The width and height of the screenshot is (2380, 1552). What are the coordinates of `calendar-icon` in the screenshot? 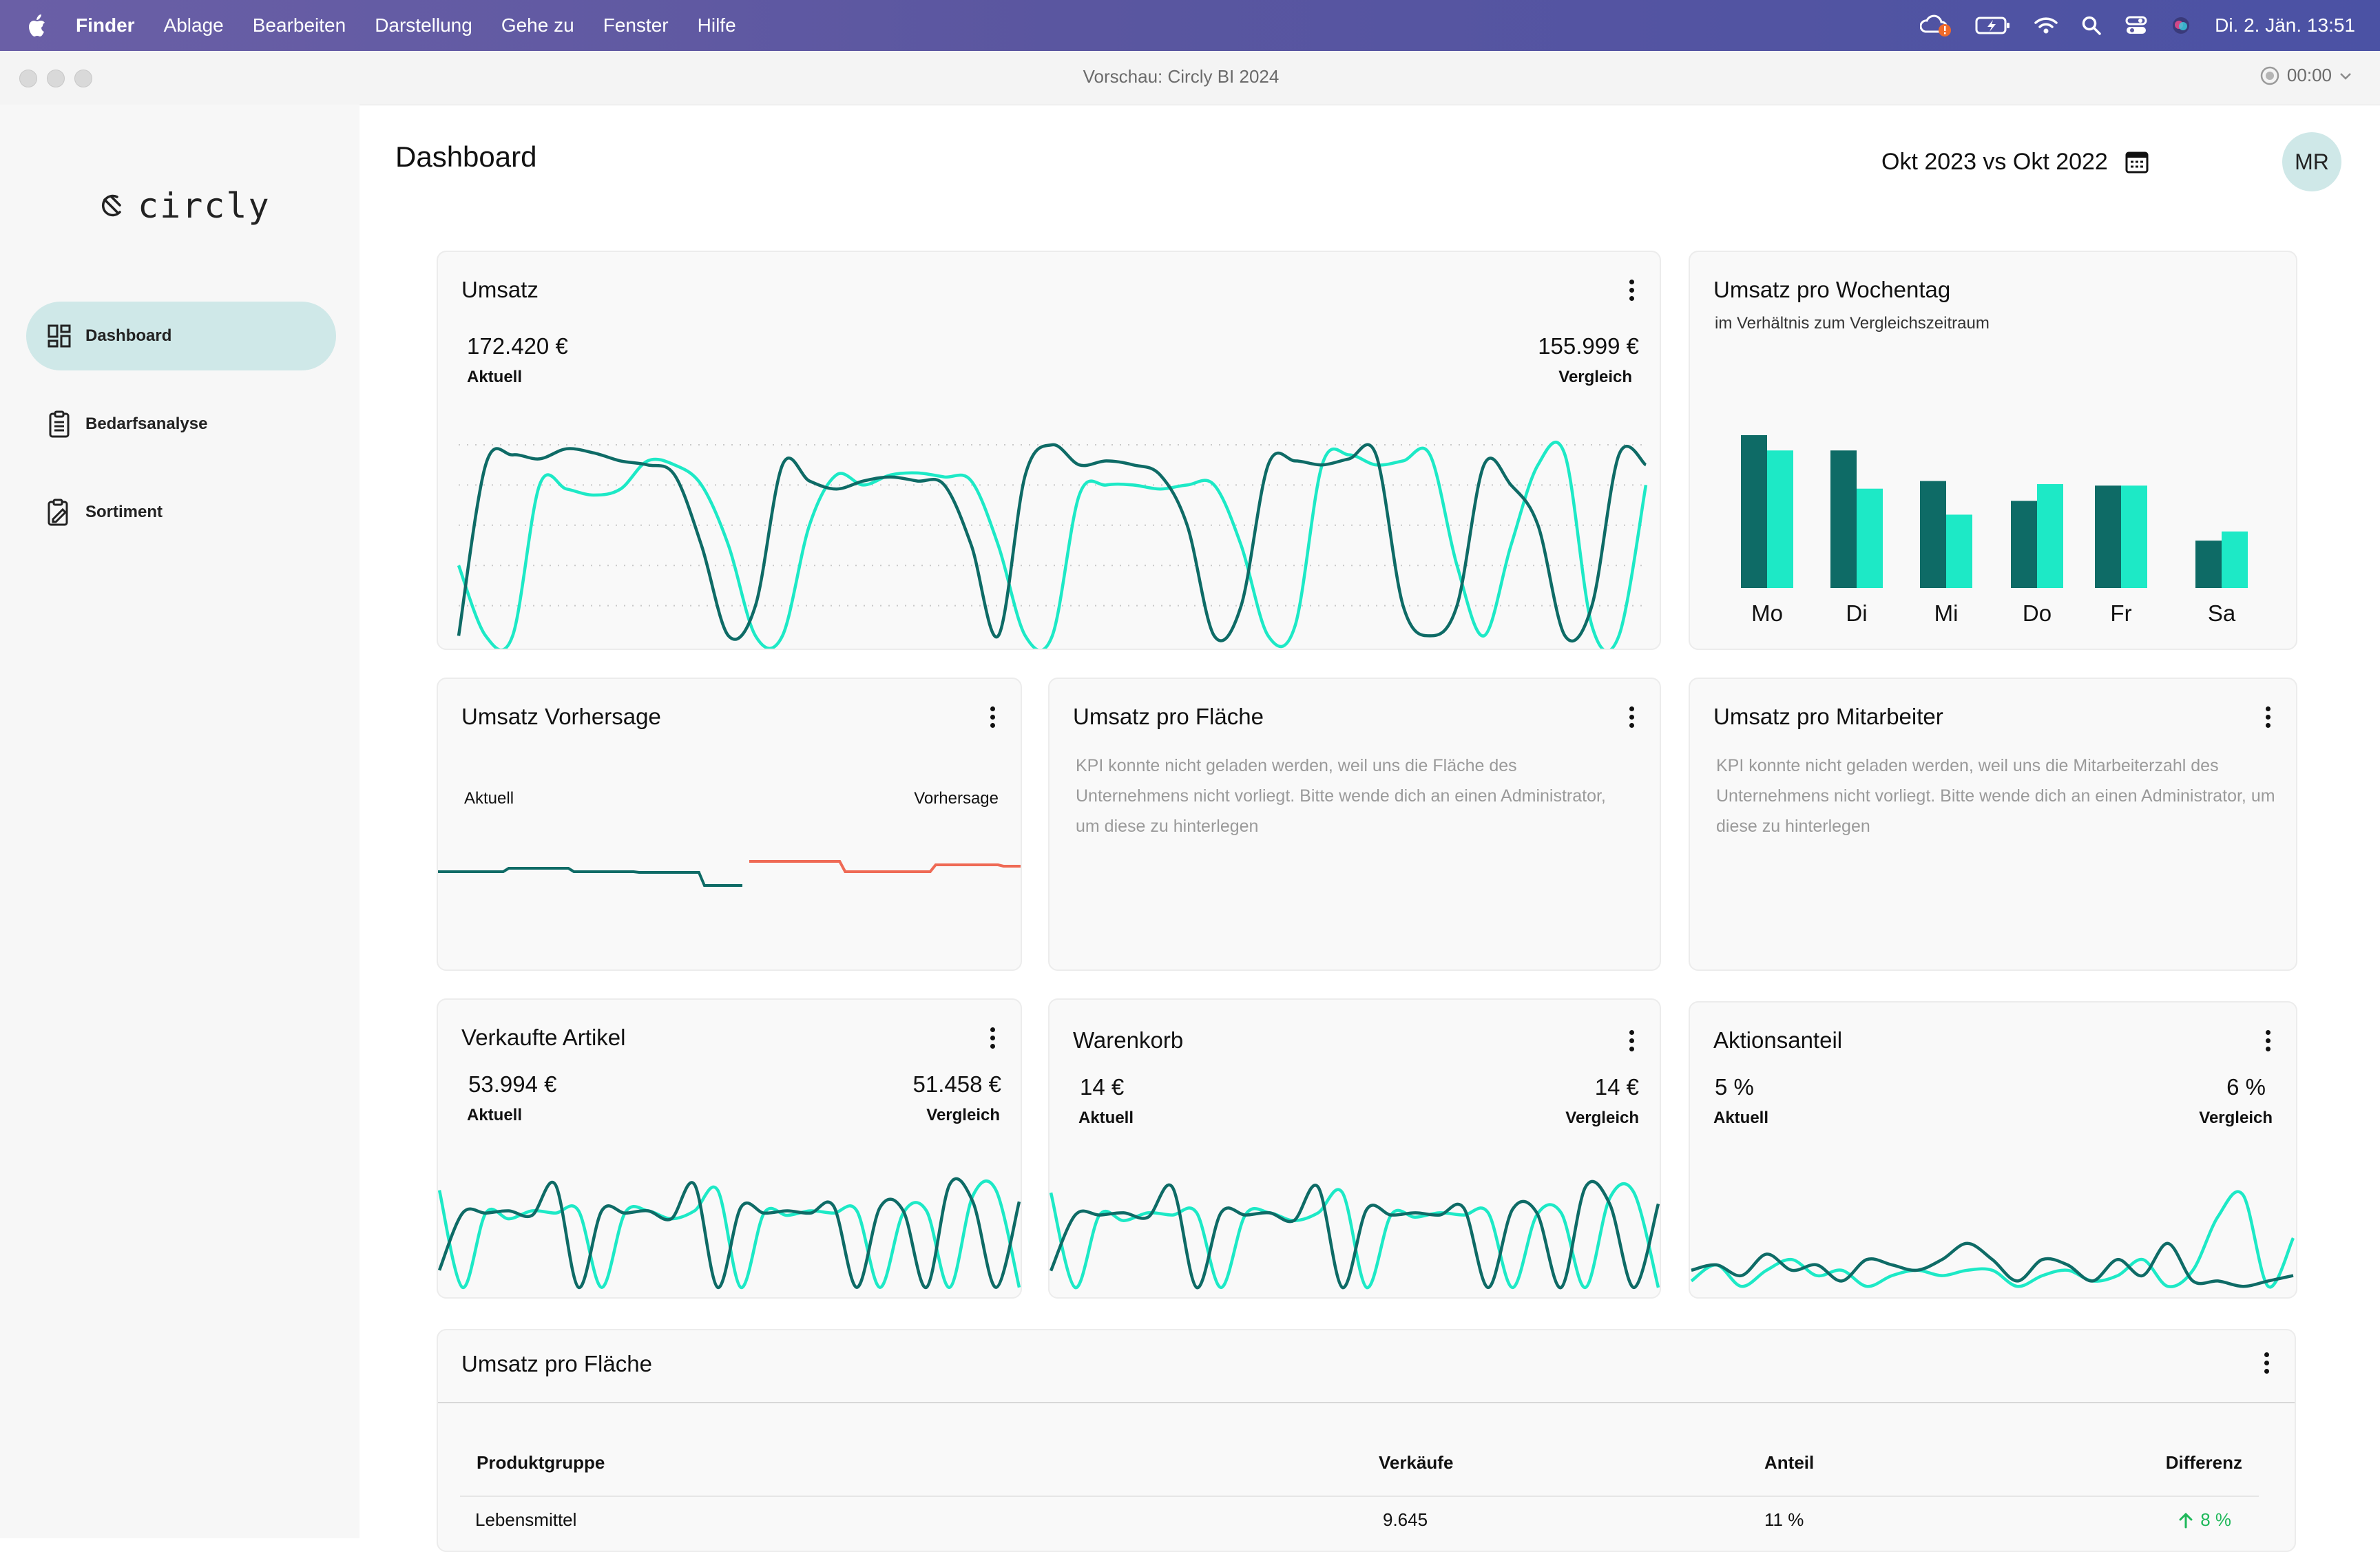 It's located at (2137, 162).